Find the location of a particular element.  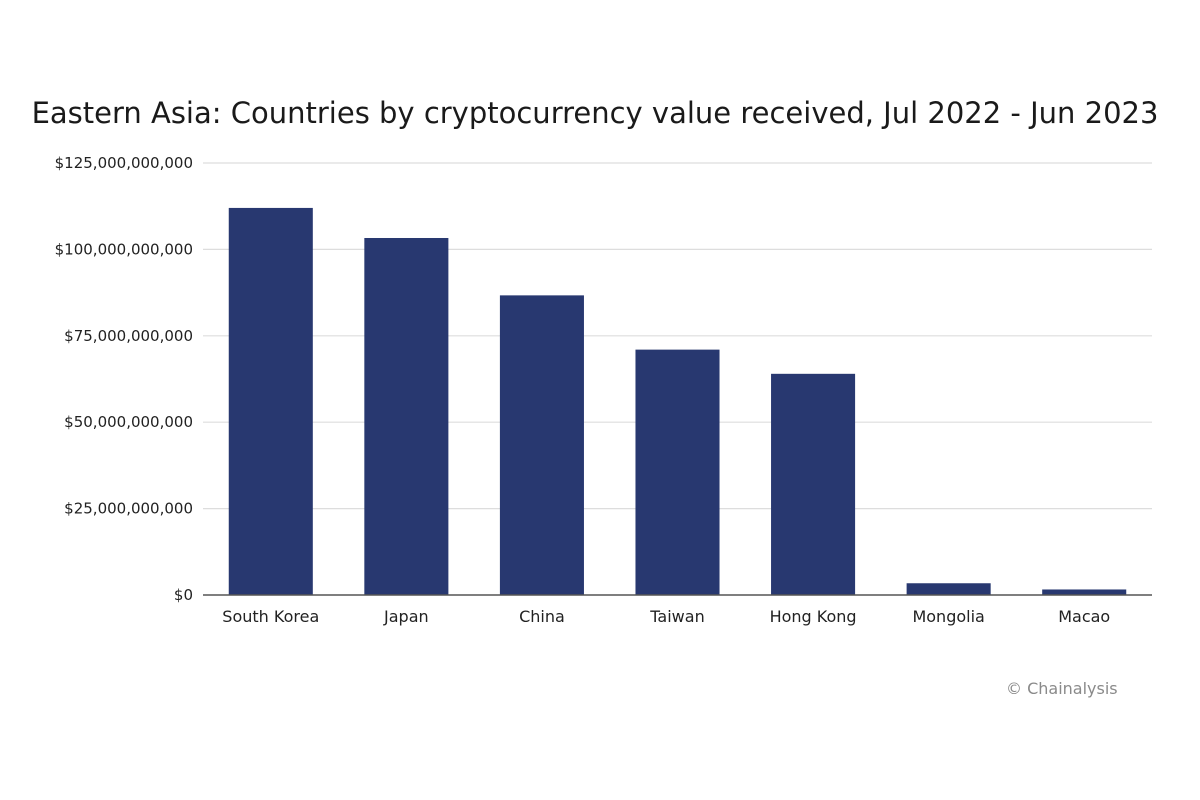

x-tick-label: South Korea is located at coordinates (270, 616).